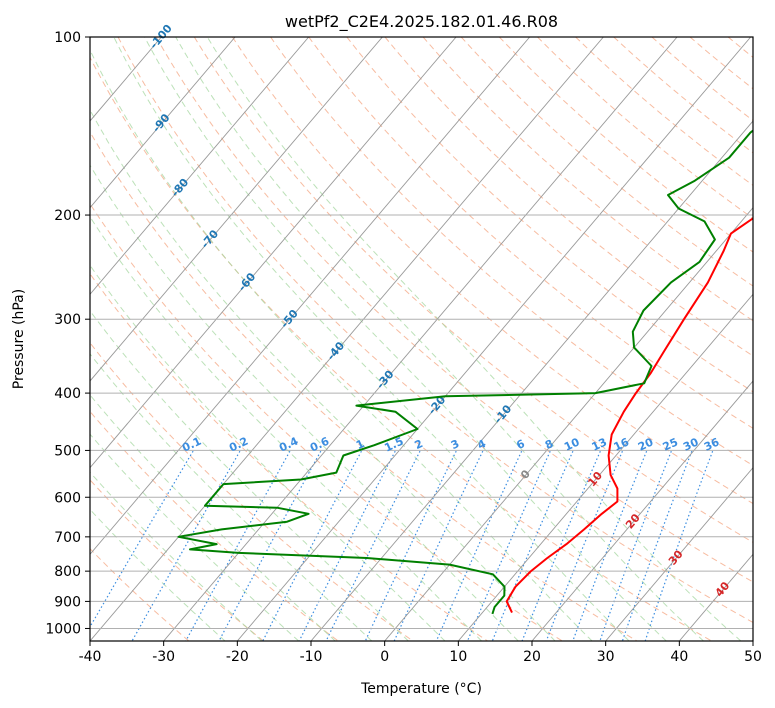 Image resolution: width=775 pixels, height=708 pixels. Describe the element at coordinates (19, 339) in the screenshot. I see `y-axis-label: Pressure (hPa)` at that location.